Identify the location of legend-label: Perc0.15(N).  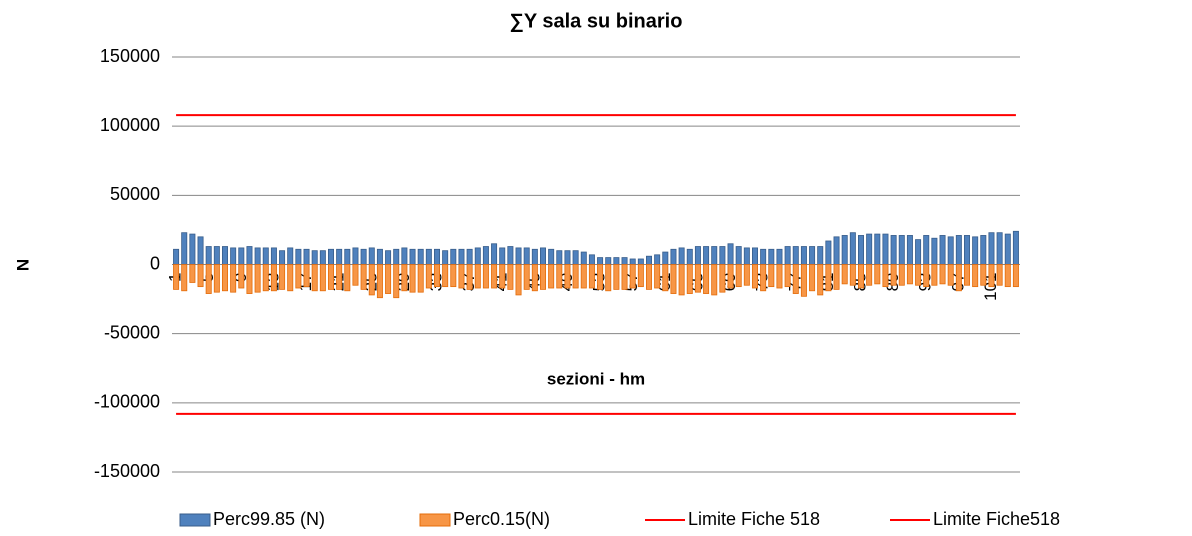
(501, 519).